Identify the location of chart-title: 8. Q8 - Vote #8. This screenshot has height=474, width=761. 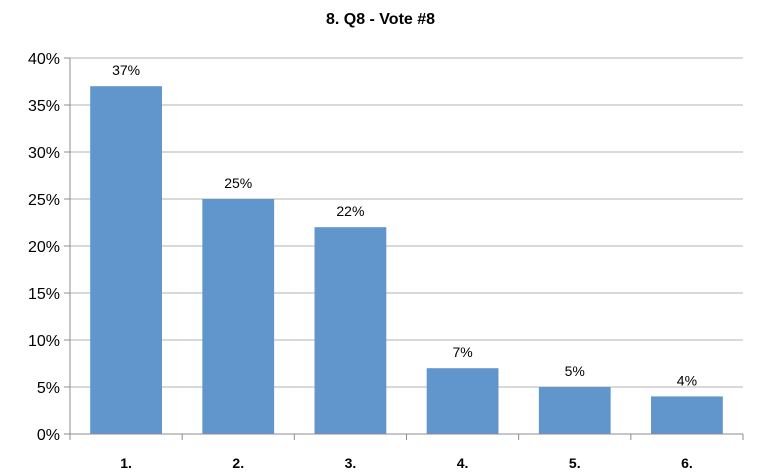
(380, 19).